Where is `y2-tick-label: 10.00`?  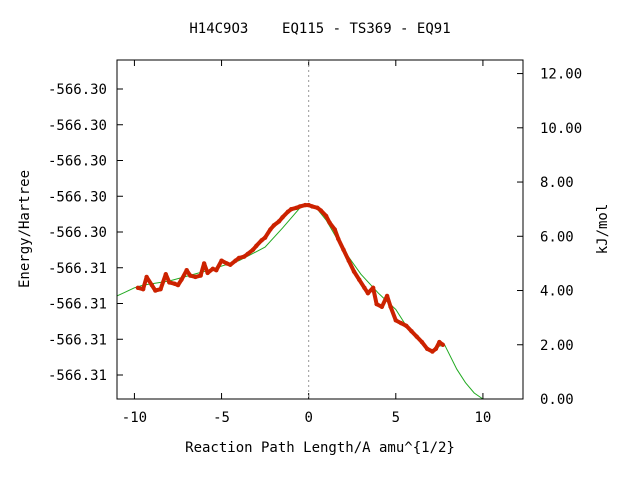
y2-tick-label: 10.00 is located at coordinates (561, 129).